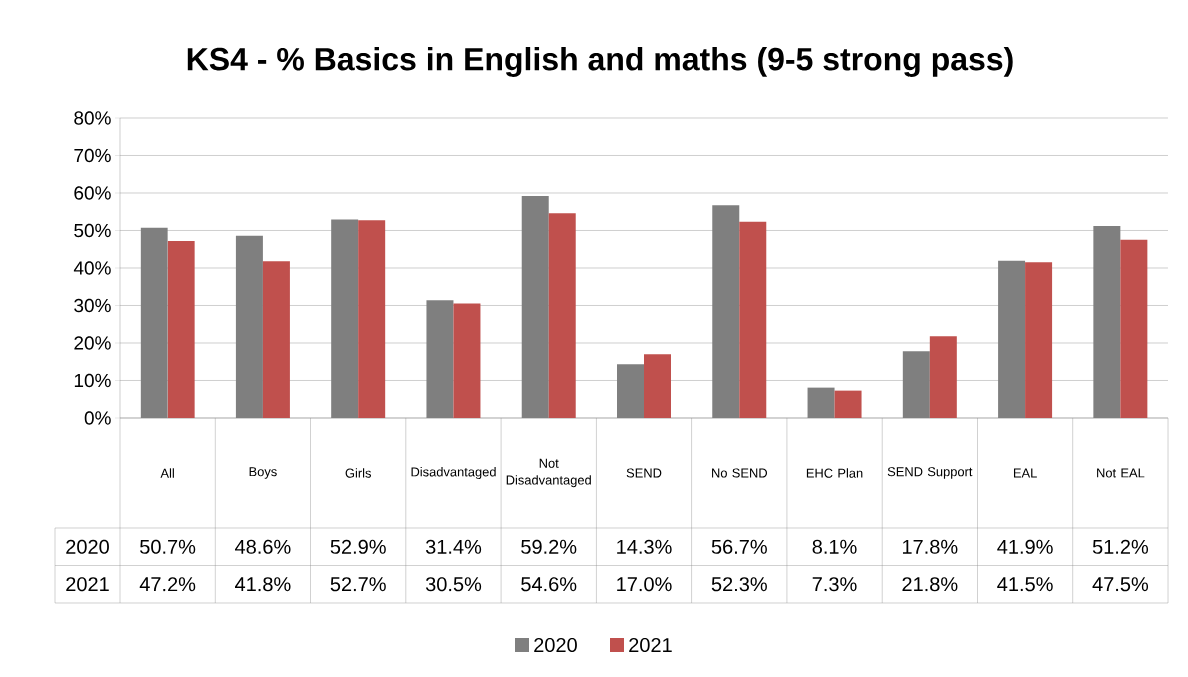  Describe the element at coordinates (453, 473) in the screenshot. I see `x-tick-label: Disadvantaged` at that location.